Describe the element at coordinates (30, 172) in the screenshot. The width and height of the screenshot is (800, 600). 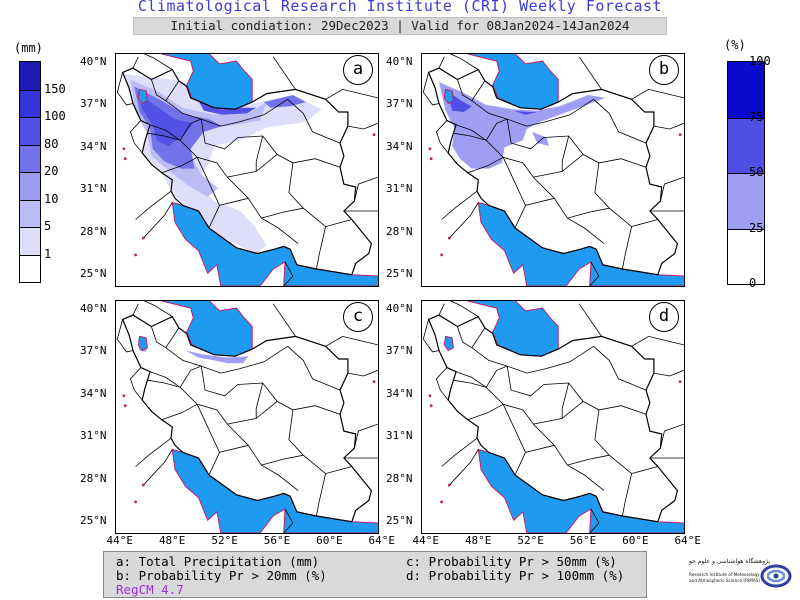
I see `precipitation-colorbar` at that location.